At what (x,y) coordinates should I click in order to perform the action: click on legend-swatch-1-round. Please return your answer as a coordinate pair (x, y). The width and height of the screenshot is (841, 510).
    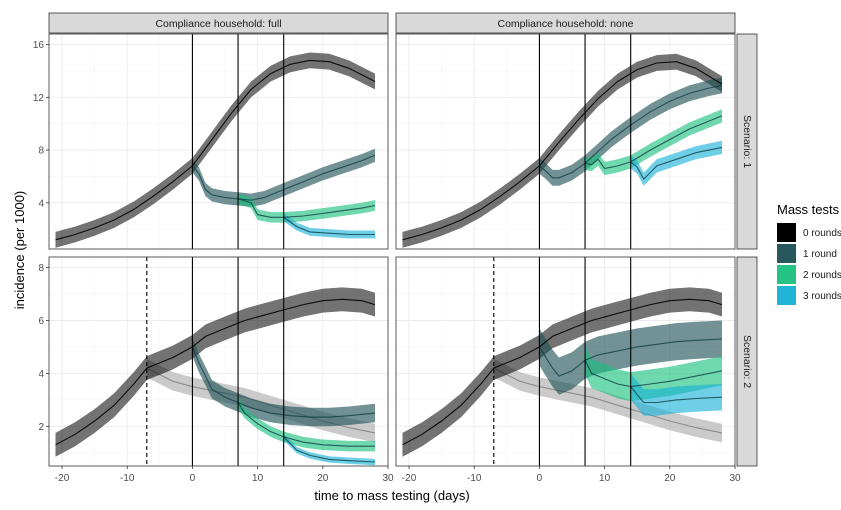
    Looking at the image, I should click on (786, 253).